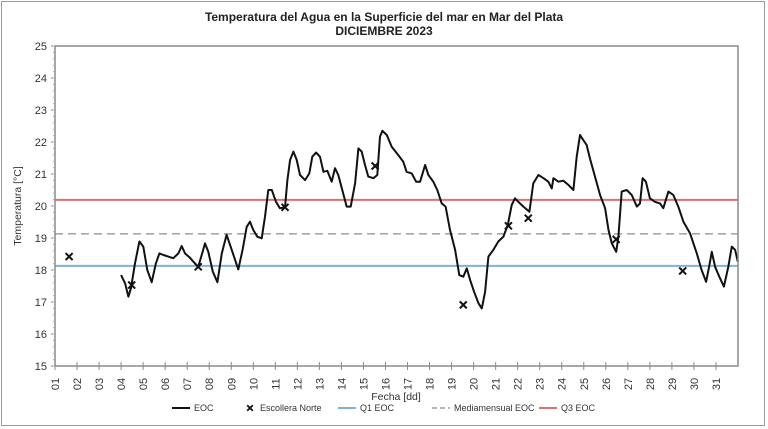  Describe the element at coordinates (41, 111) in the screenshot. I see `y-tick-label: 23` at that location.